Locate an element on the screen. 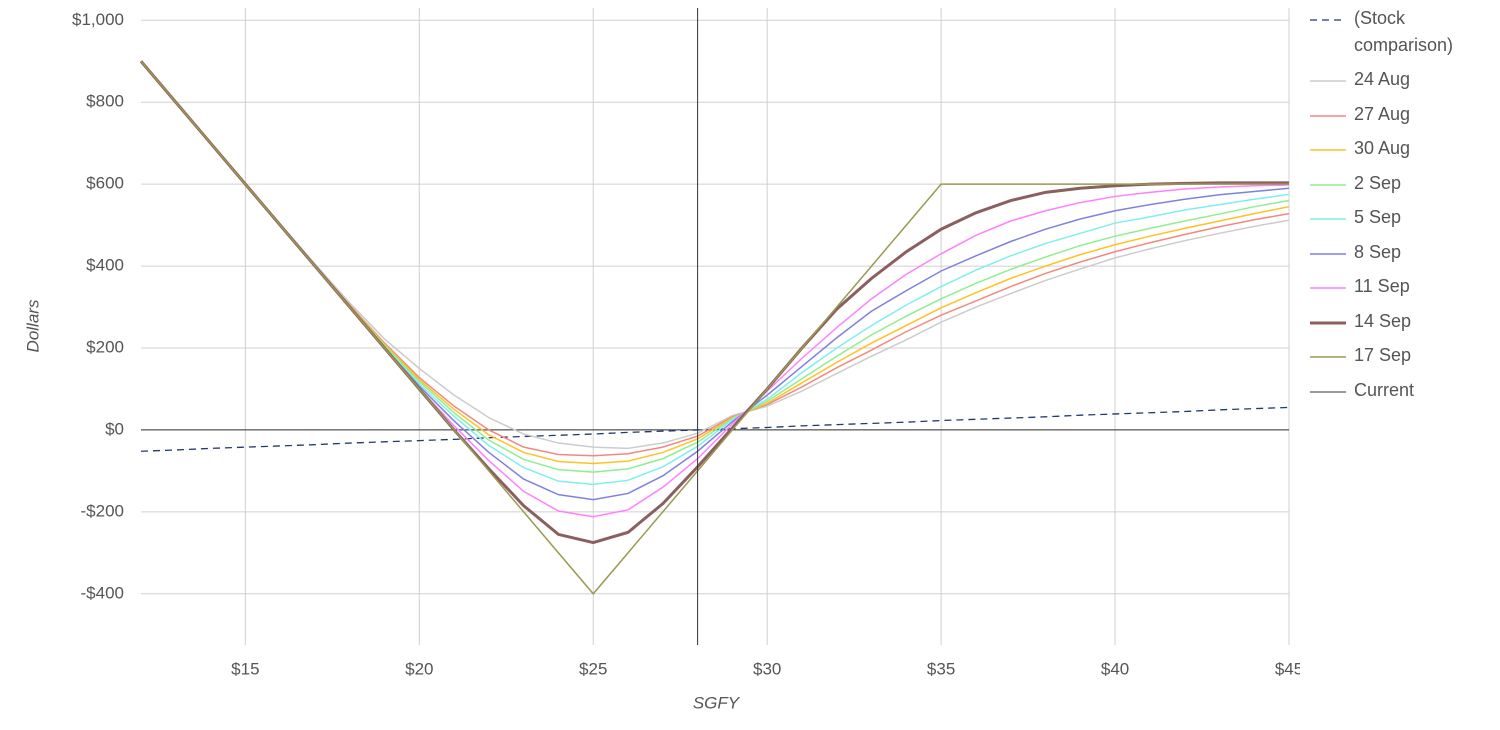 This screenshot has height=730, width=1500. legend-label: 5 Sep is located at coordinates (1378, 217).